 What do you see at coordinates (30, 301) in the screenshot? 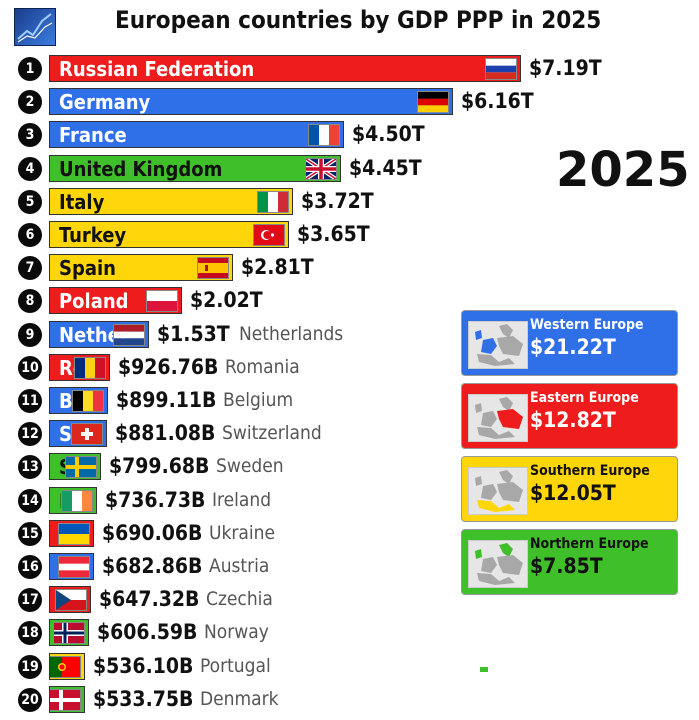
I see `rank-badge: 8` at bounding box center [30, 301].